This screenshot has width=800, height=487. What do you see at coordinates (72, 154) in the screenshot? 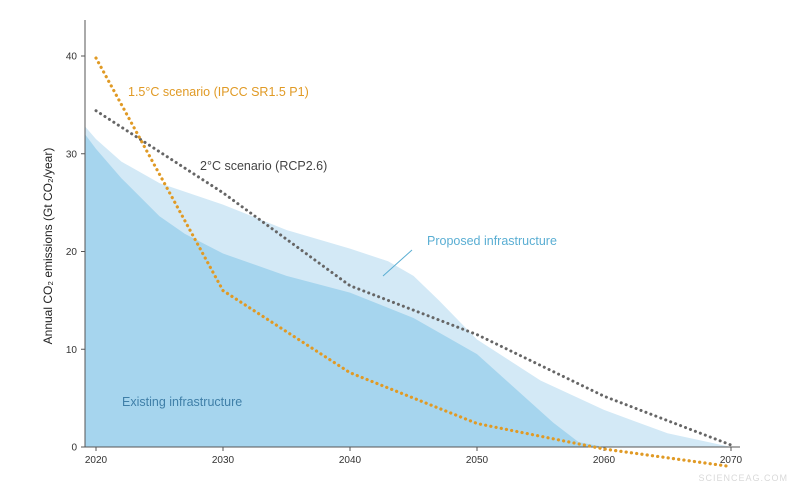
I see `y-tick-label-30: 30` at bounding box center [72, 154].